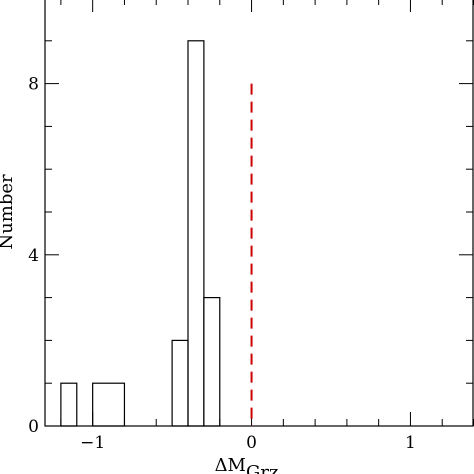 The width and height of the screenshot is (474, 474). Describe the element at coordinates (410, 443) in the screenshot. I see `x-tick-label: 1` at that location.